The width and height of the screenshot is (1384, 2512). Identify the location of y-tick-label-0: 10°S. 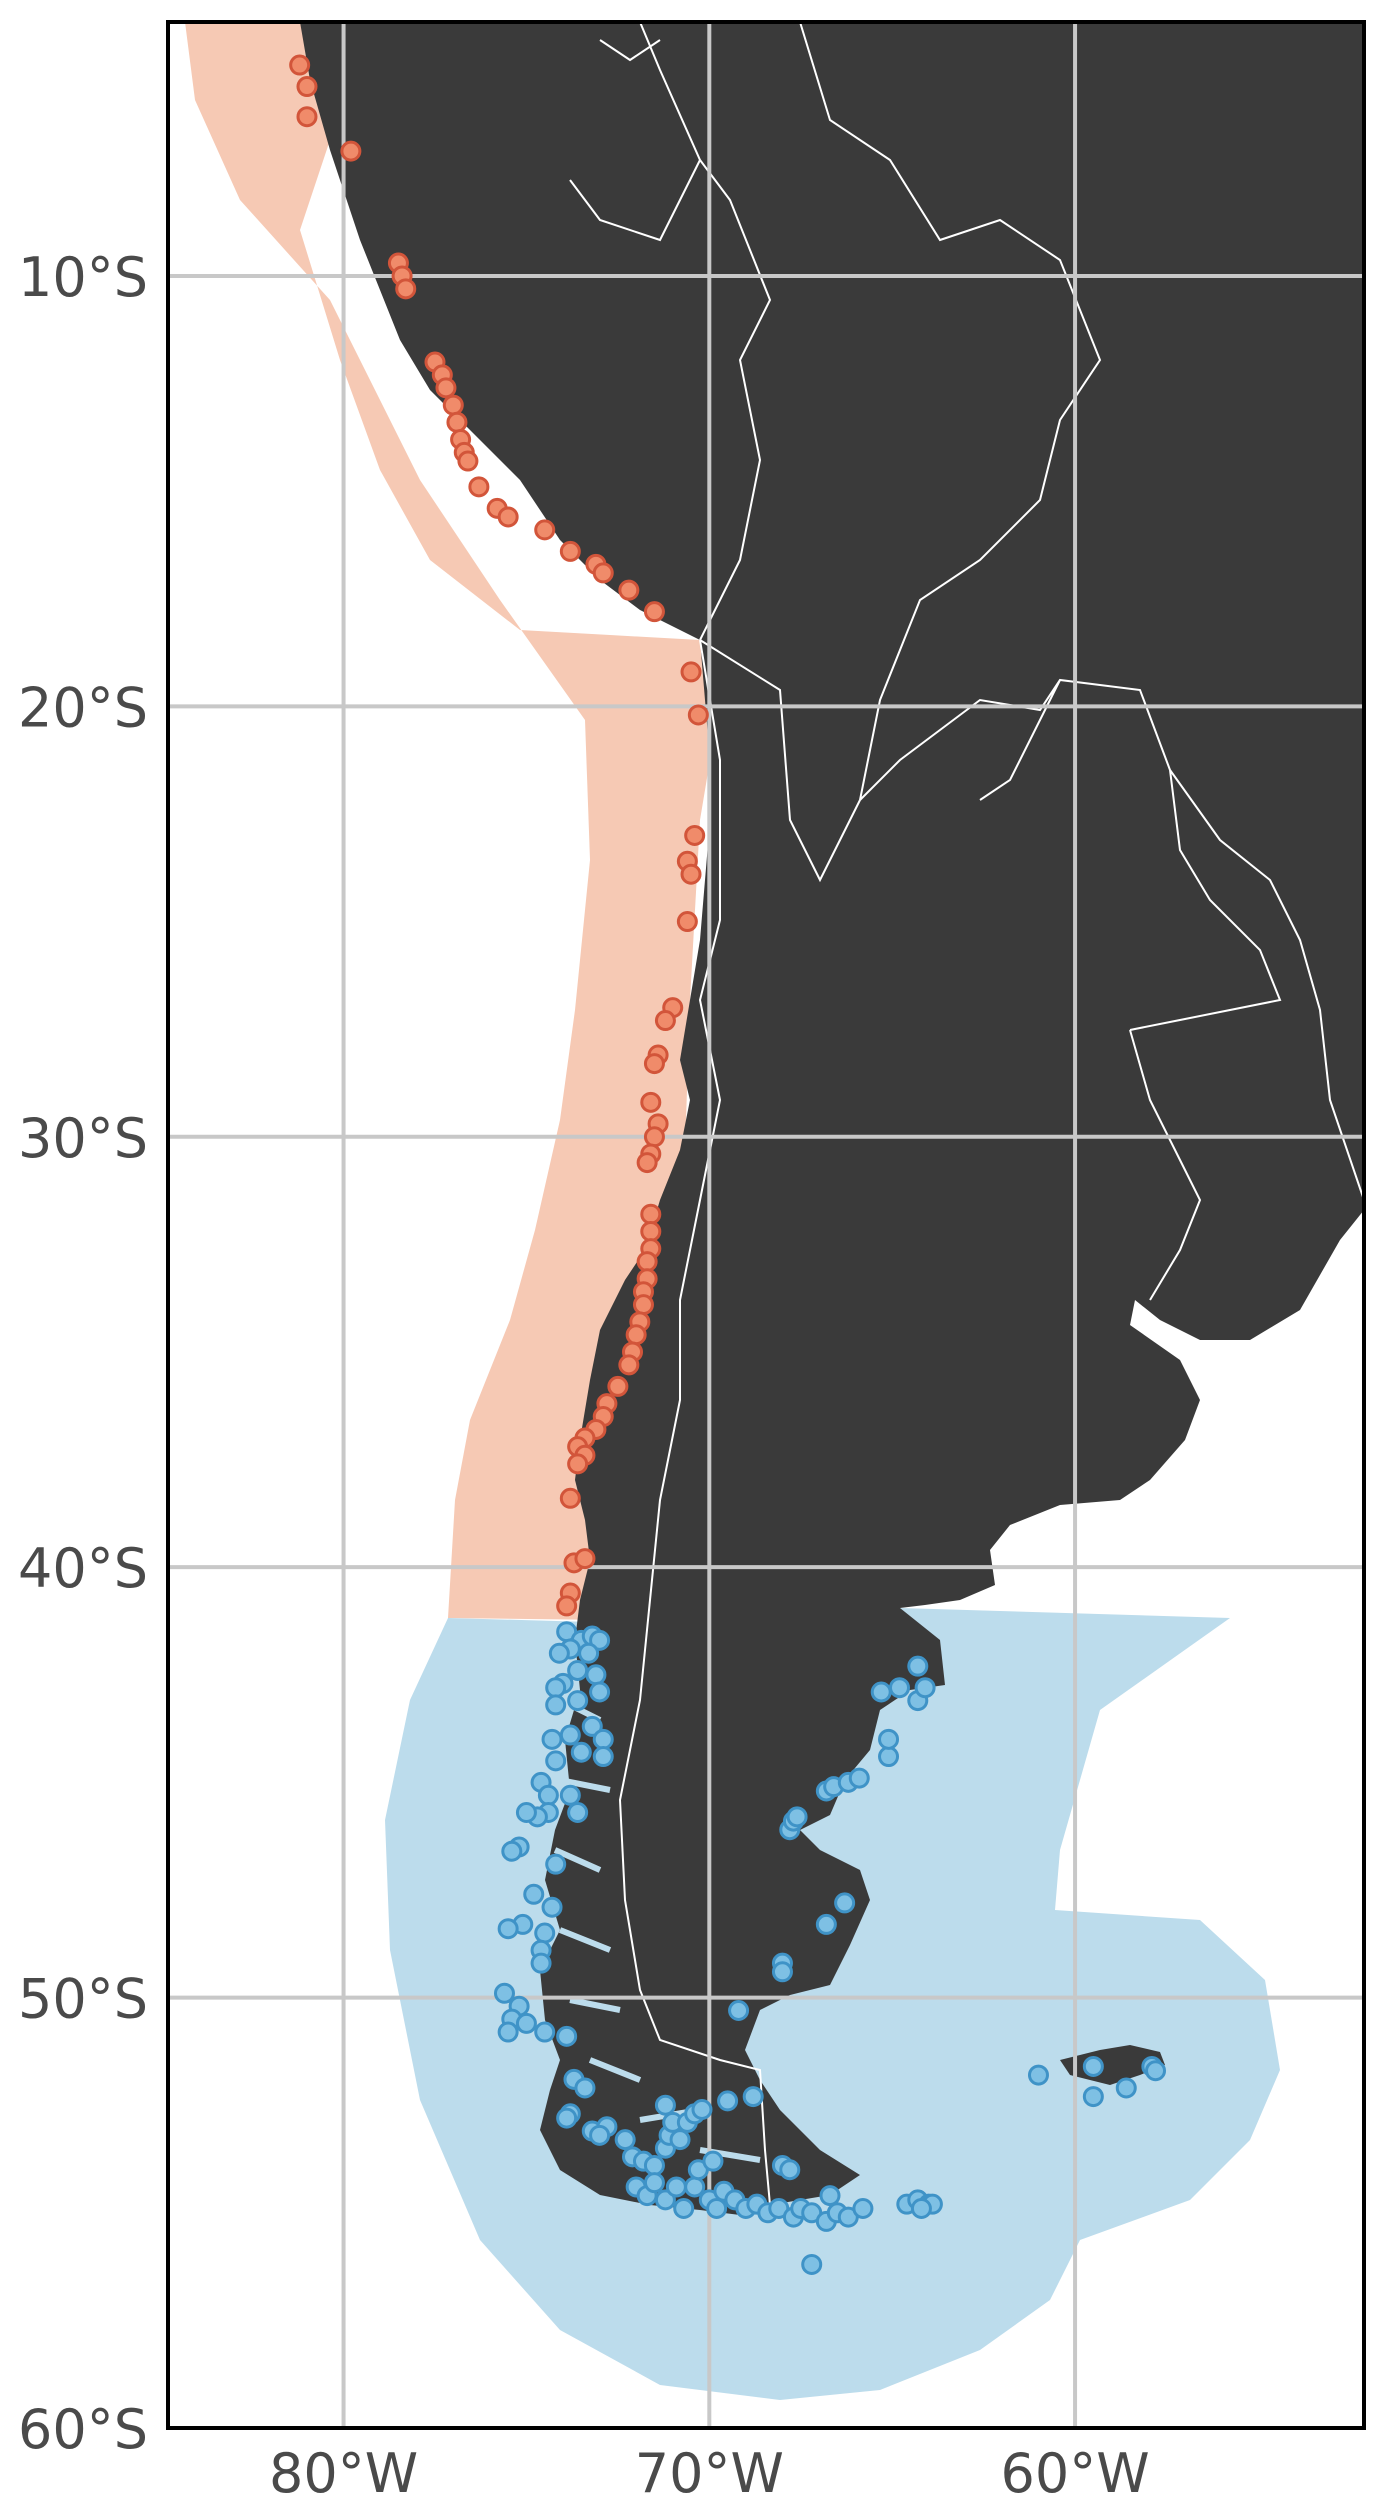
(83, 277).